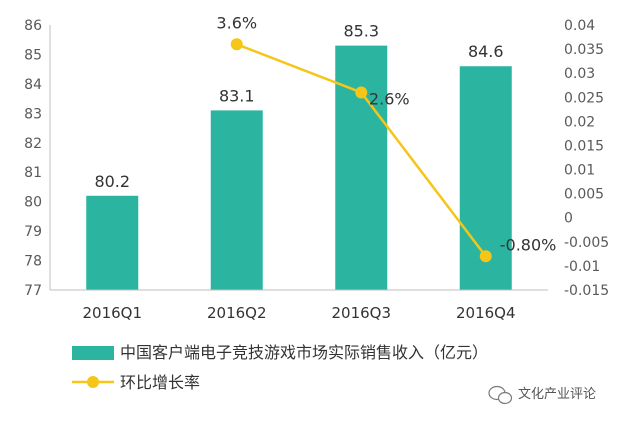 The image size is (630, 424). Describe the element at coordinates (112, 242) in the screenshot. I see `bar-2016Q1` at that location.